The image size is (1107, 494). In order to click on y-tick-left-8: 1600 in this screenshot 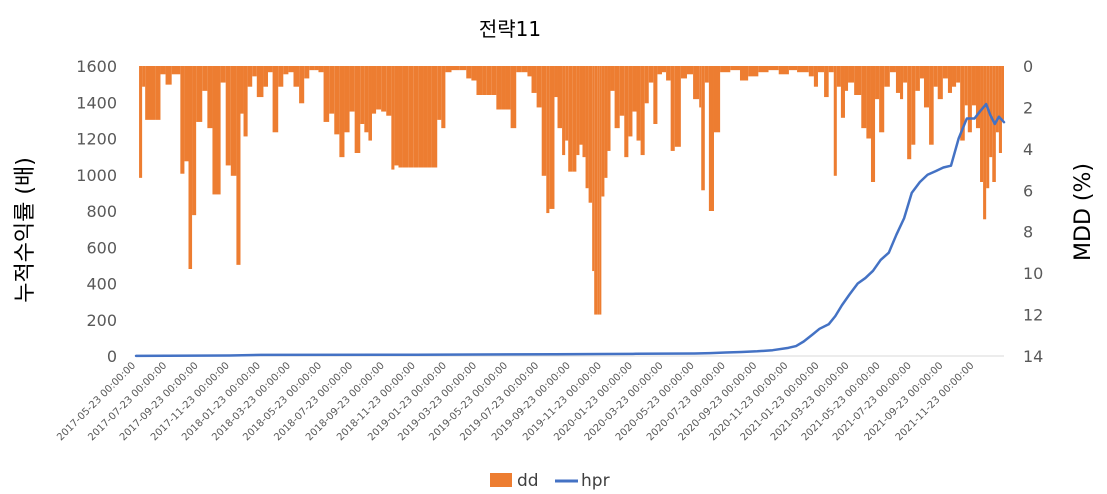, I will do `click(96, 66)`.